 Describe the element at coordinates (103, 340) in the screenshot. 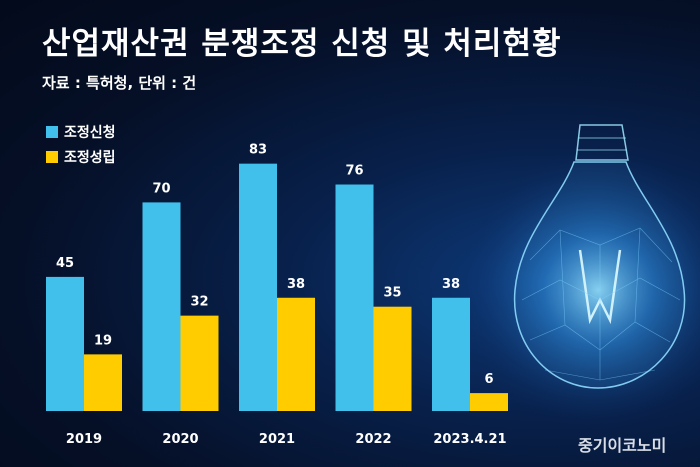

I see `data-label-s2-0: 19` at that location.